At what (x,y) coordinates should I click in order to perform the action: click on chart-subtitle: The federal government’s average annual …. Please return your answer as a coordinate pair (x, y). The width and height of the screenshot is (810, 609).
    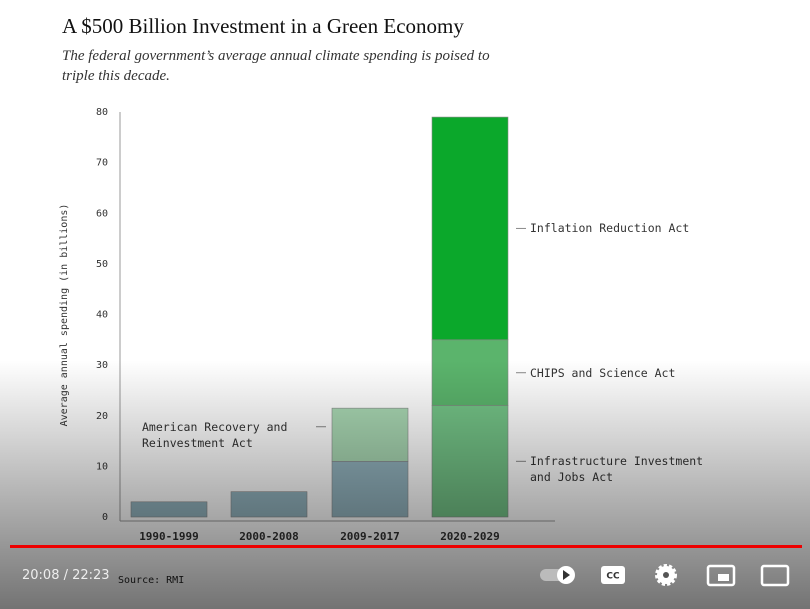
    Looking at the image, I should click on (276, 66).